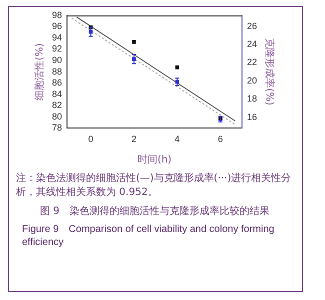 The image size is (325, 300). Describe the element at coordinates (154, 160) in the screenshot. I see `x-axis-title: 时间(h)` at that location.